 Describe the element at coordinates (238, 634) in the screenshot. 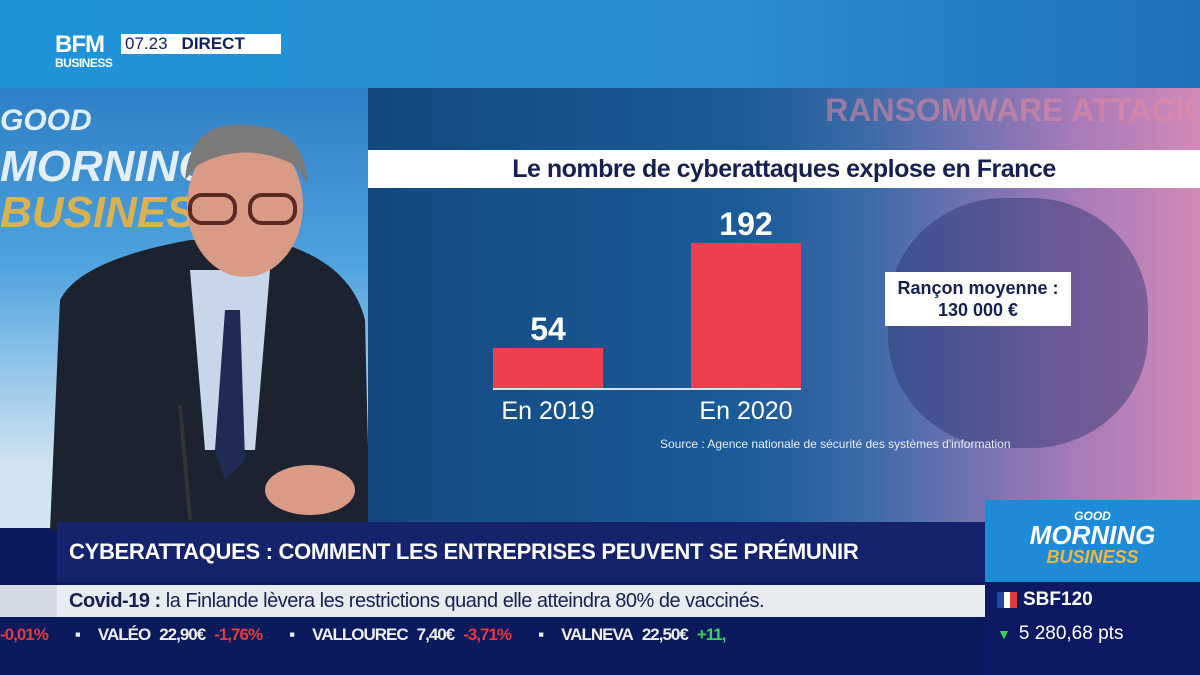

I see `ticker-change: -1,76%` at that location.